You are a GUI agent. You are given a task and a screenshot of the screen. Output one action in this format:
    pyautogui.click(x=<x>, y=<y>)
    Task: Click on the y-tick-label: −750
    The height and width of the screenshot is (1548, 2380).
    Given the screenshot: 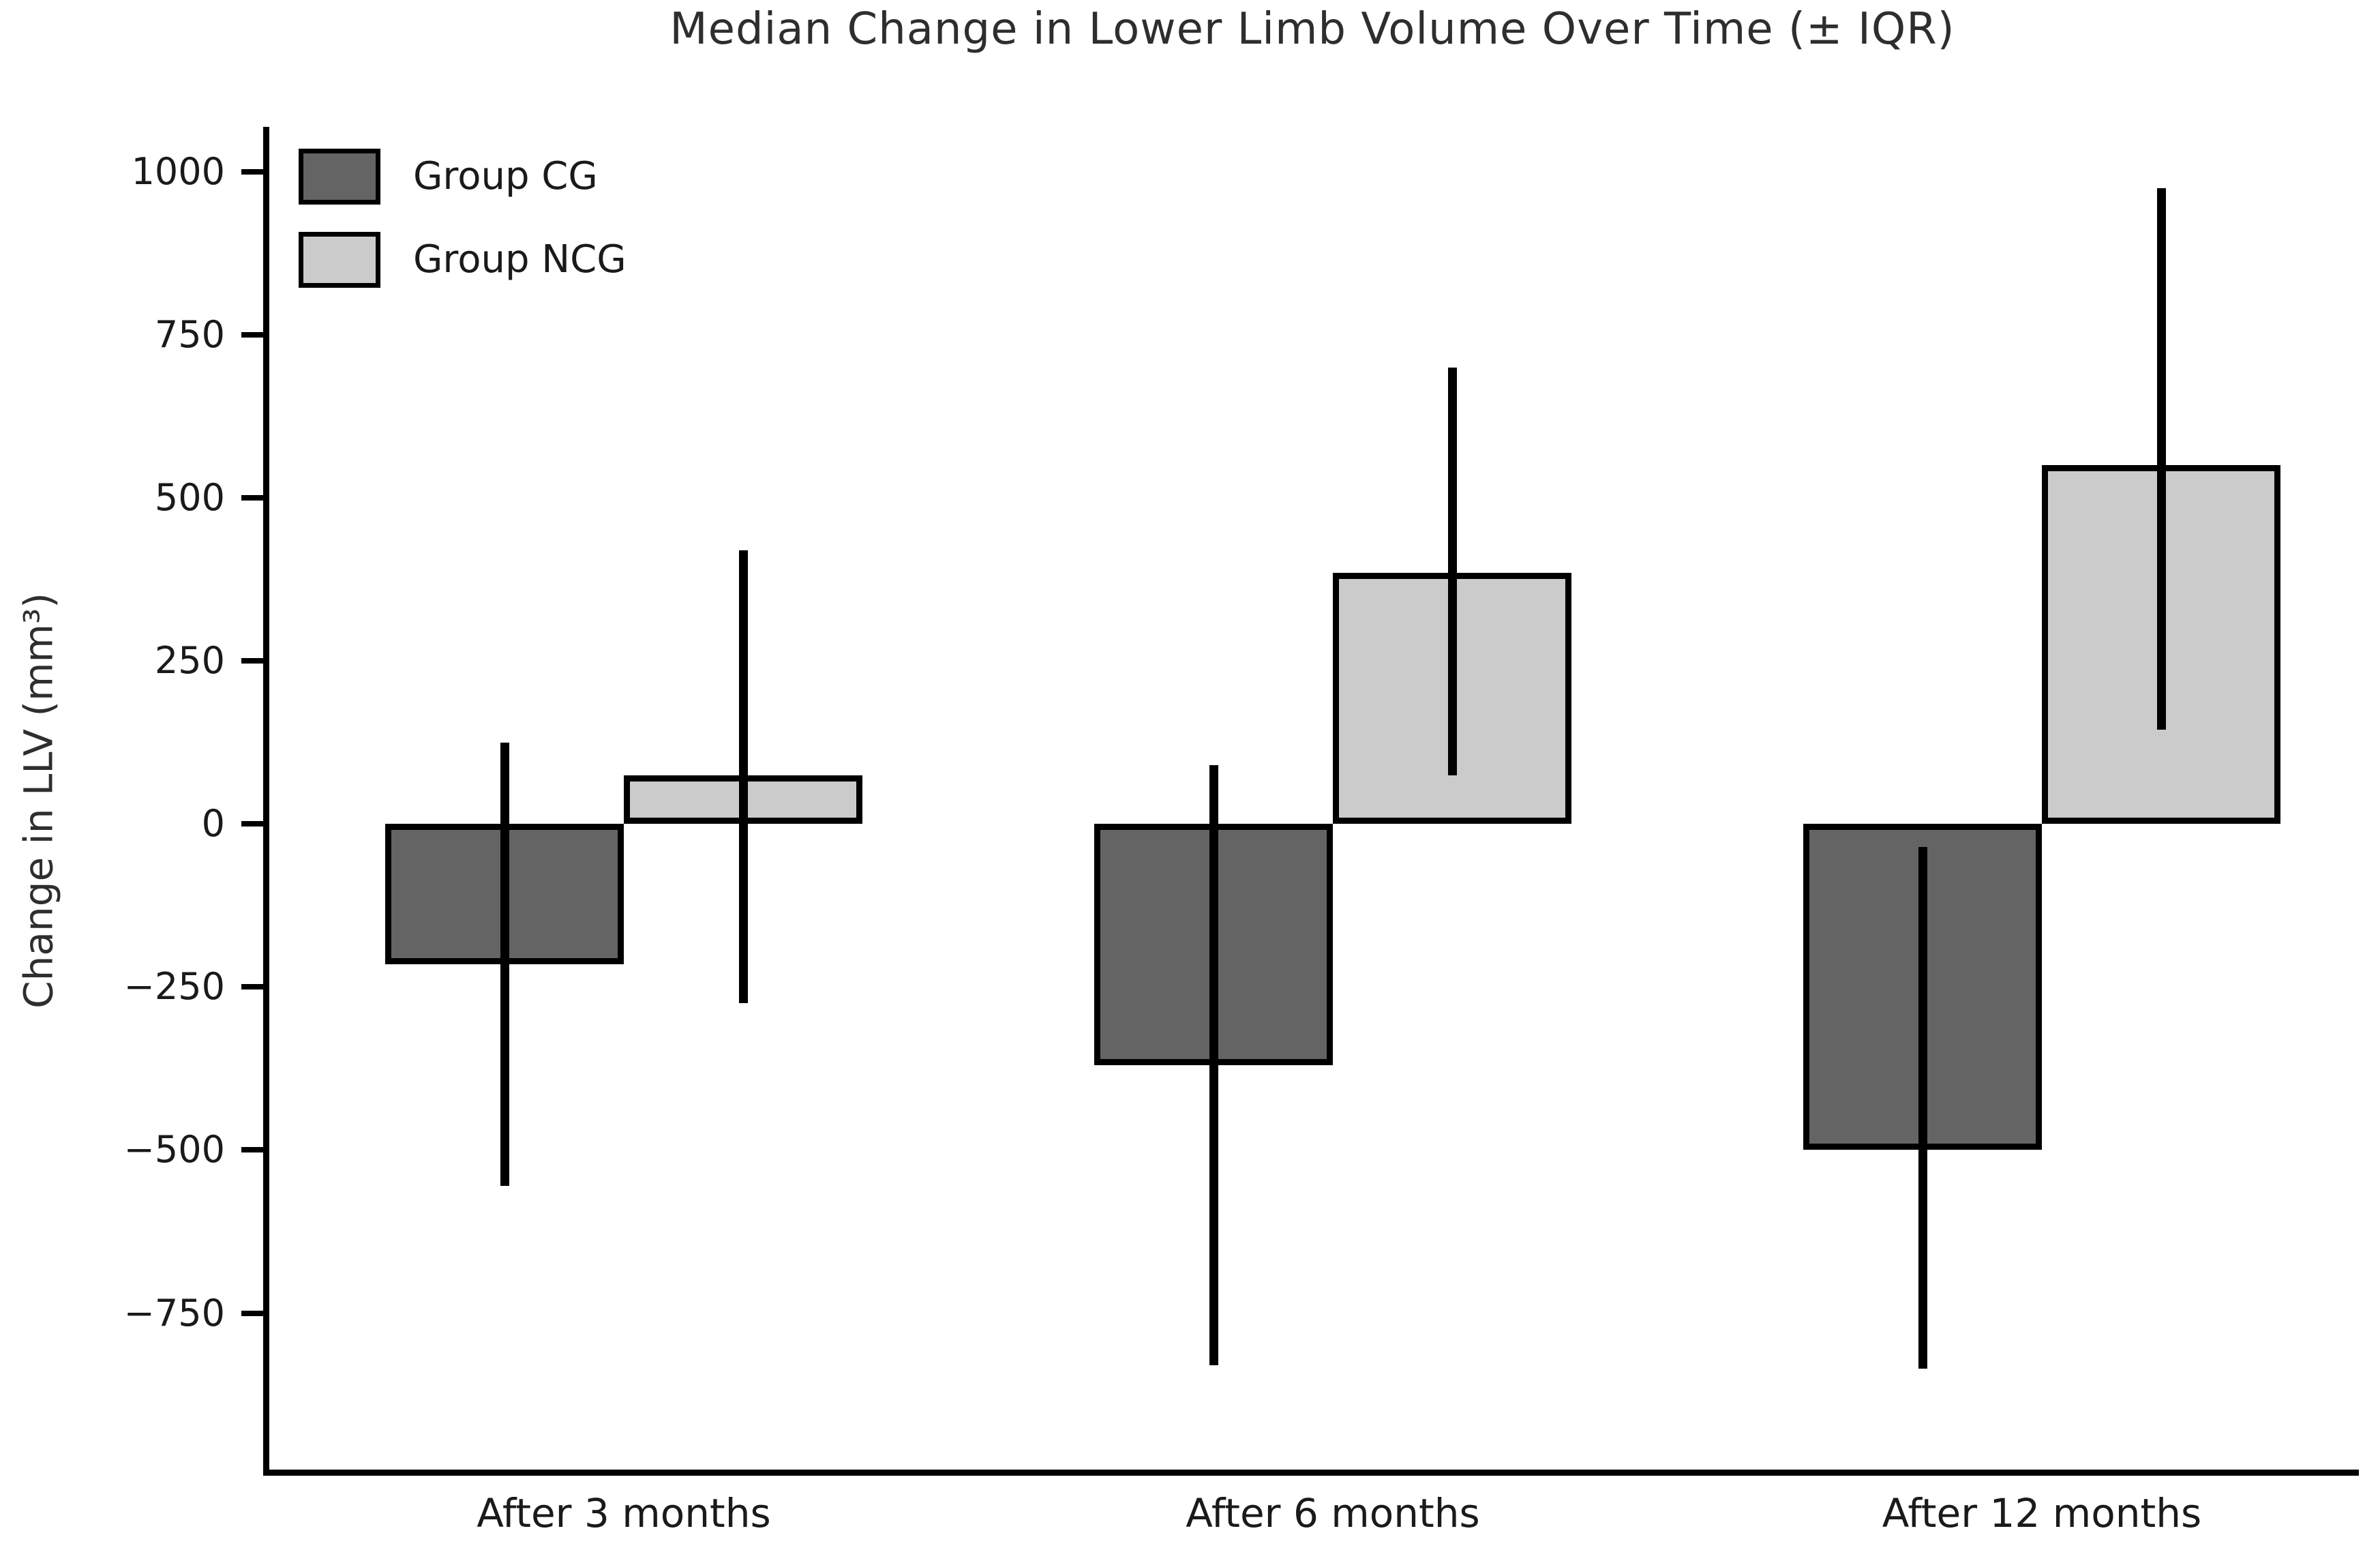 What is the action you would take?
    pyautogui.click(x=174, y=1313)
    